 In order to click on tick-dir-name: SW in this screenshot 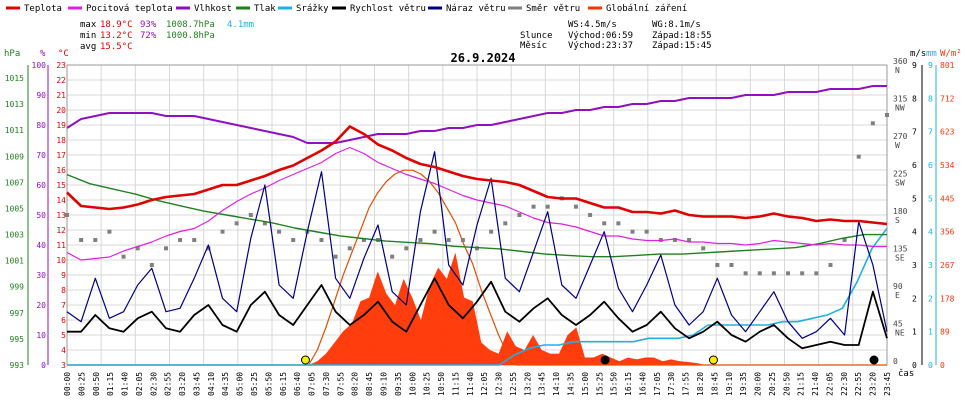, I will do `click(900, 183)`.